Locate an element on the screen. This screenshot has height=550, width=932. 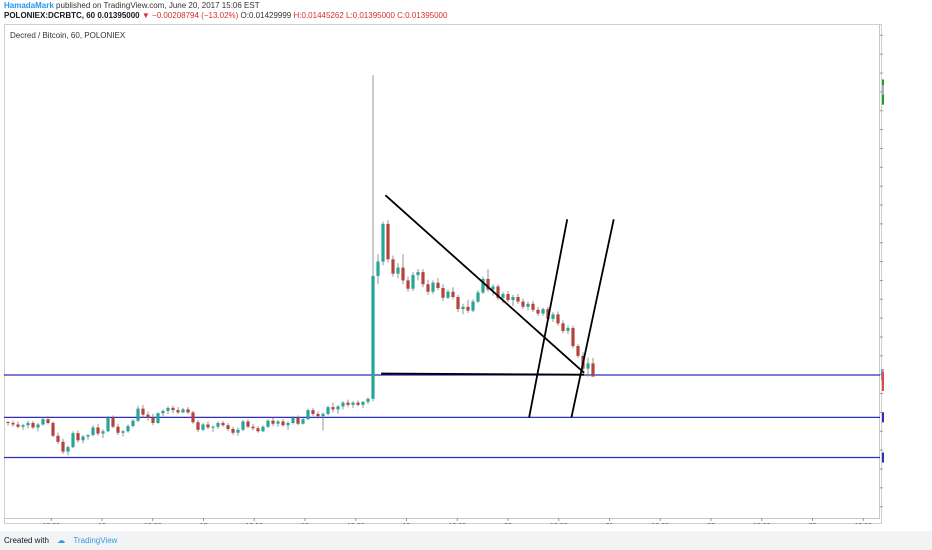
ohlc-low: L:0.01395000 is located at coordinates (370, 15).